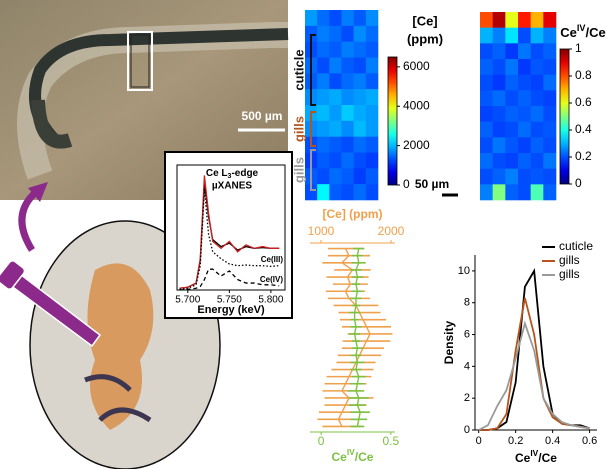 The image size is (610, 469). I want to click on x-tick-label: 0, so click(321, 441).